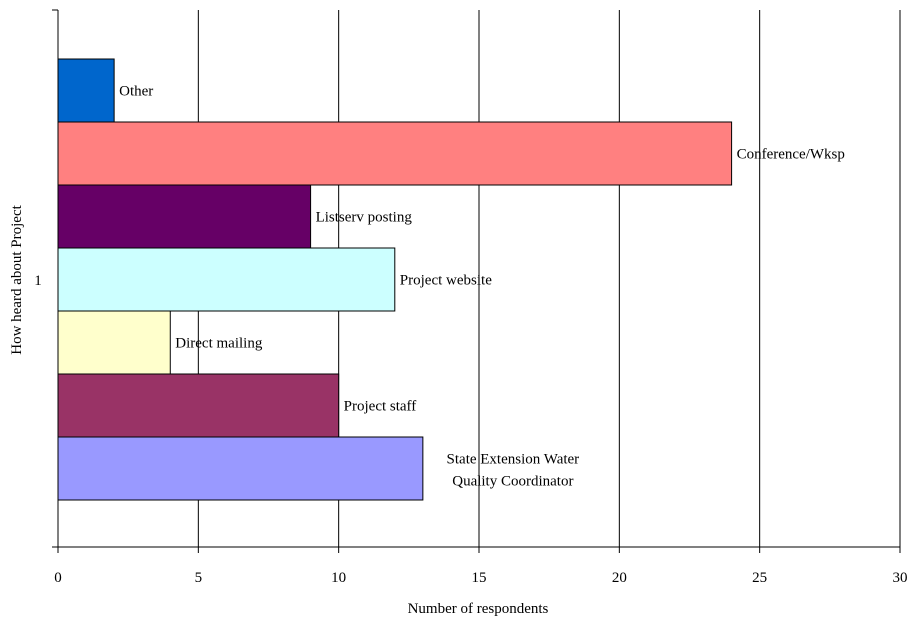  I want to click on bar-label-3: Project website, so click(446, 281).